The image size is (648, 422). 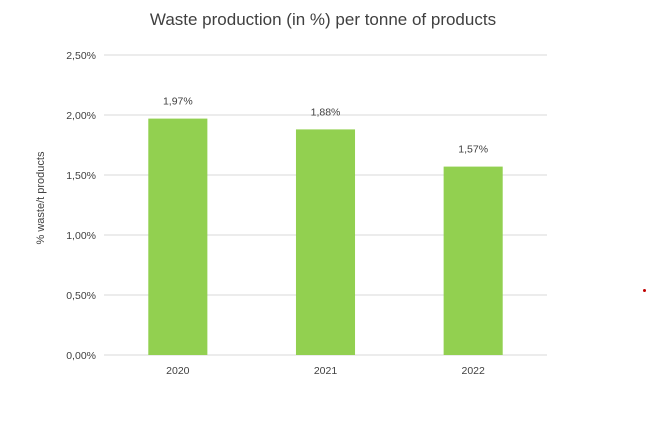 What do you see at coordinates (81, 296) in the screenshot?
I see `y-tick-label: 0,50%` at bounding box center [81, 296].